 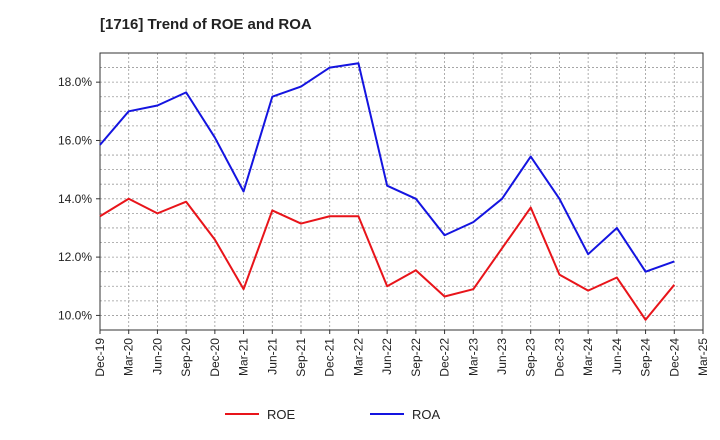 I want to click on x-tick-label: Jun-23, so click(x=502, y=356).